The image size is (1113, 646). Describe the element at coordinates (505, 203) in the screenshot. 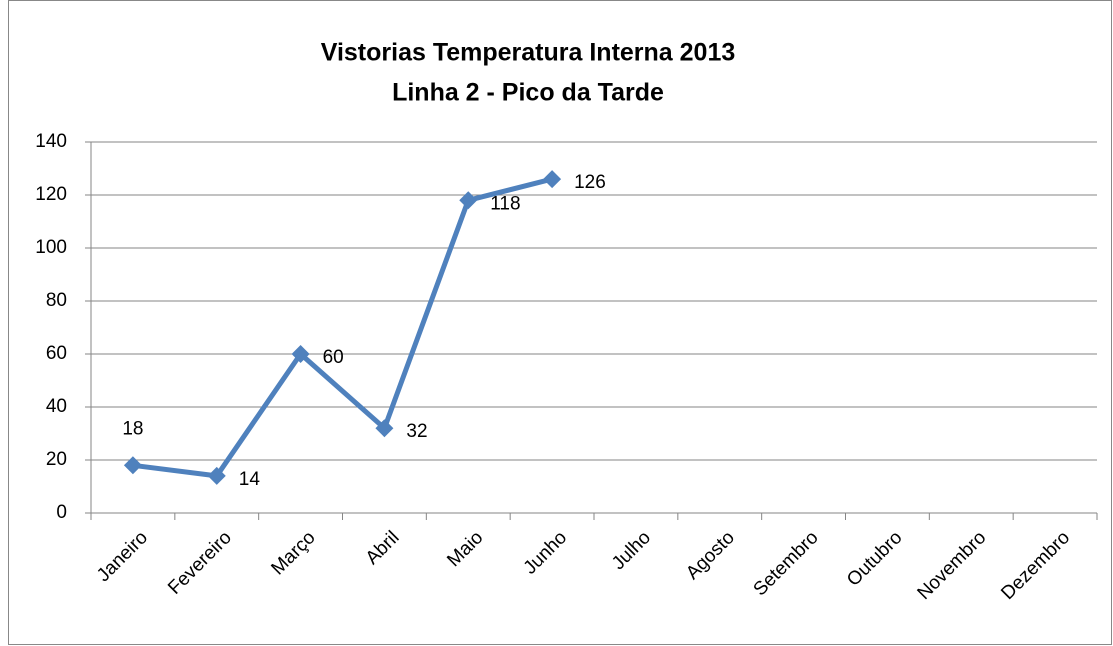

I see `data-label: 118` at that location.